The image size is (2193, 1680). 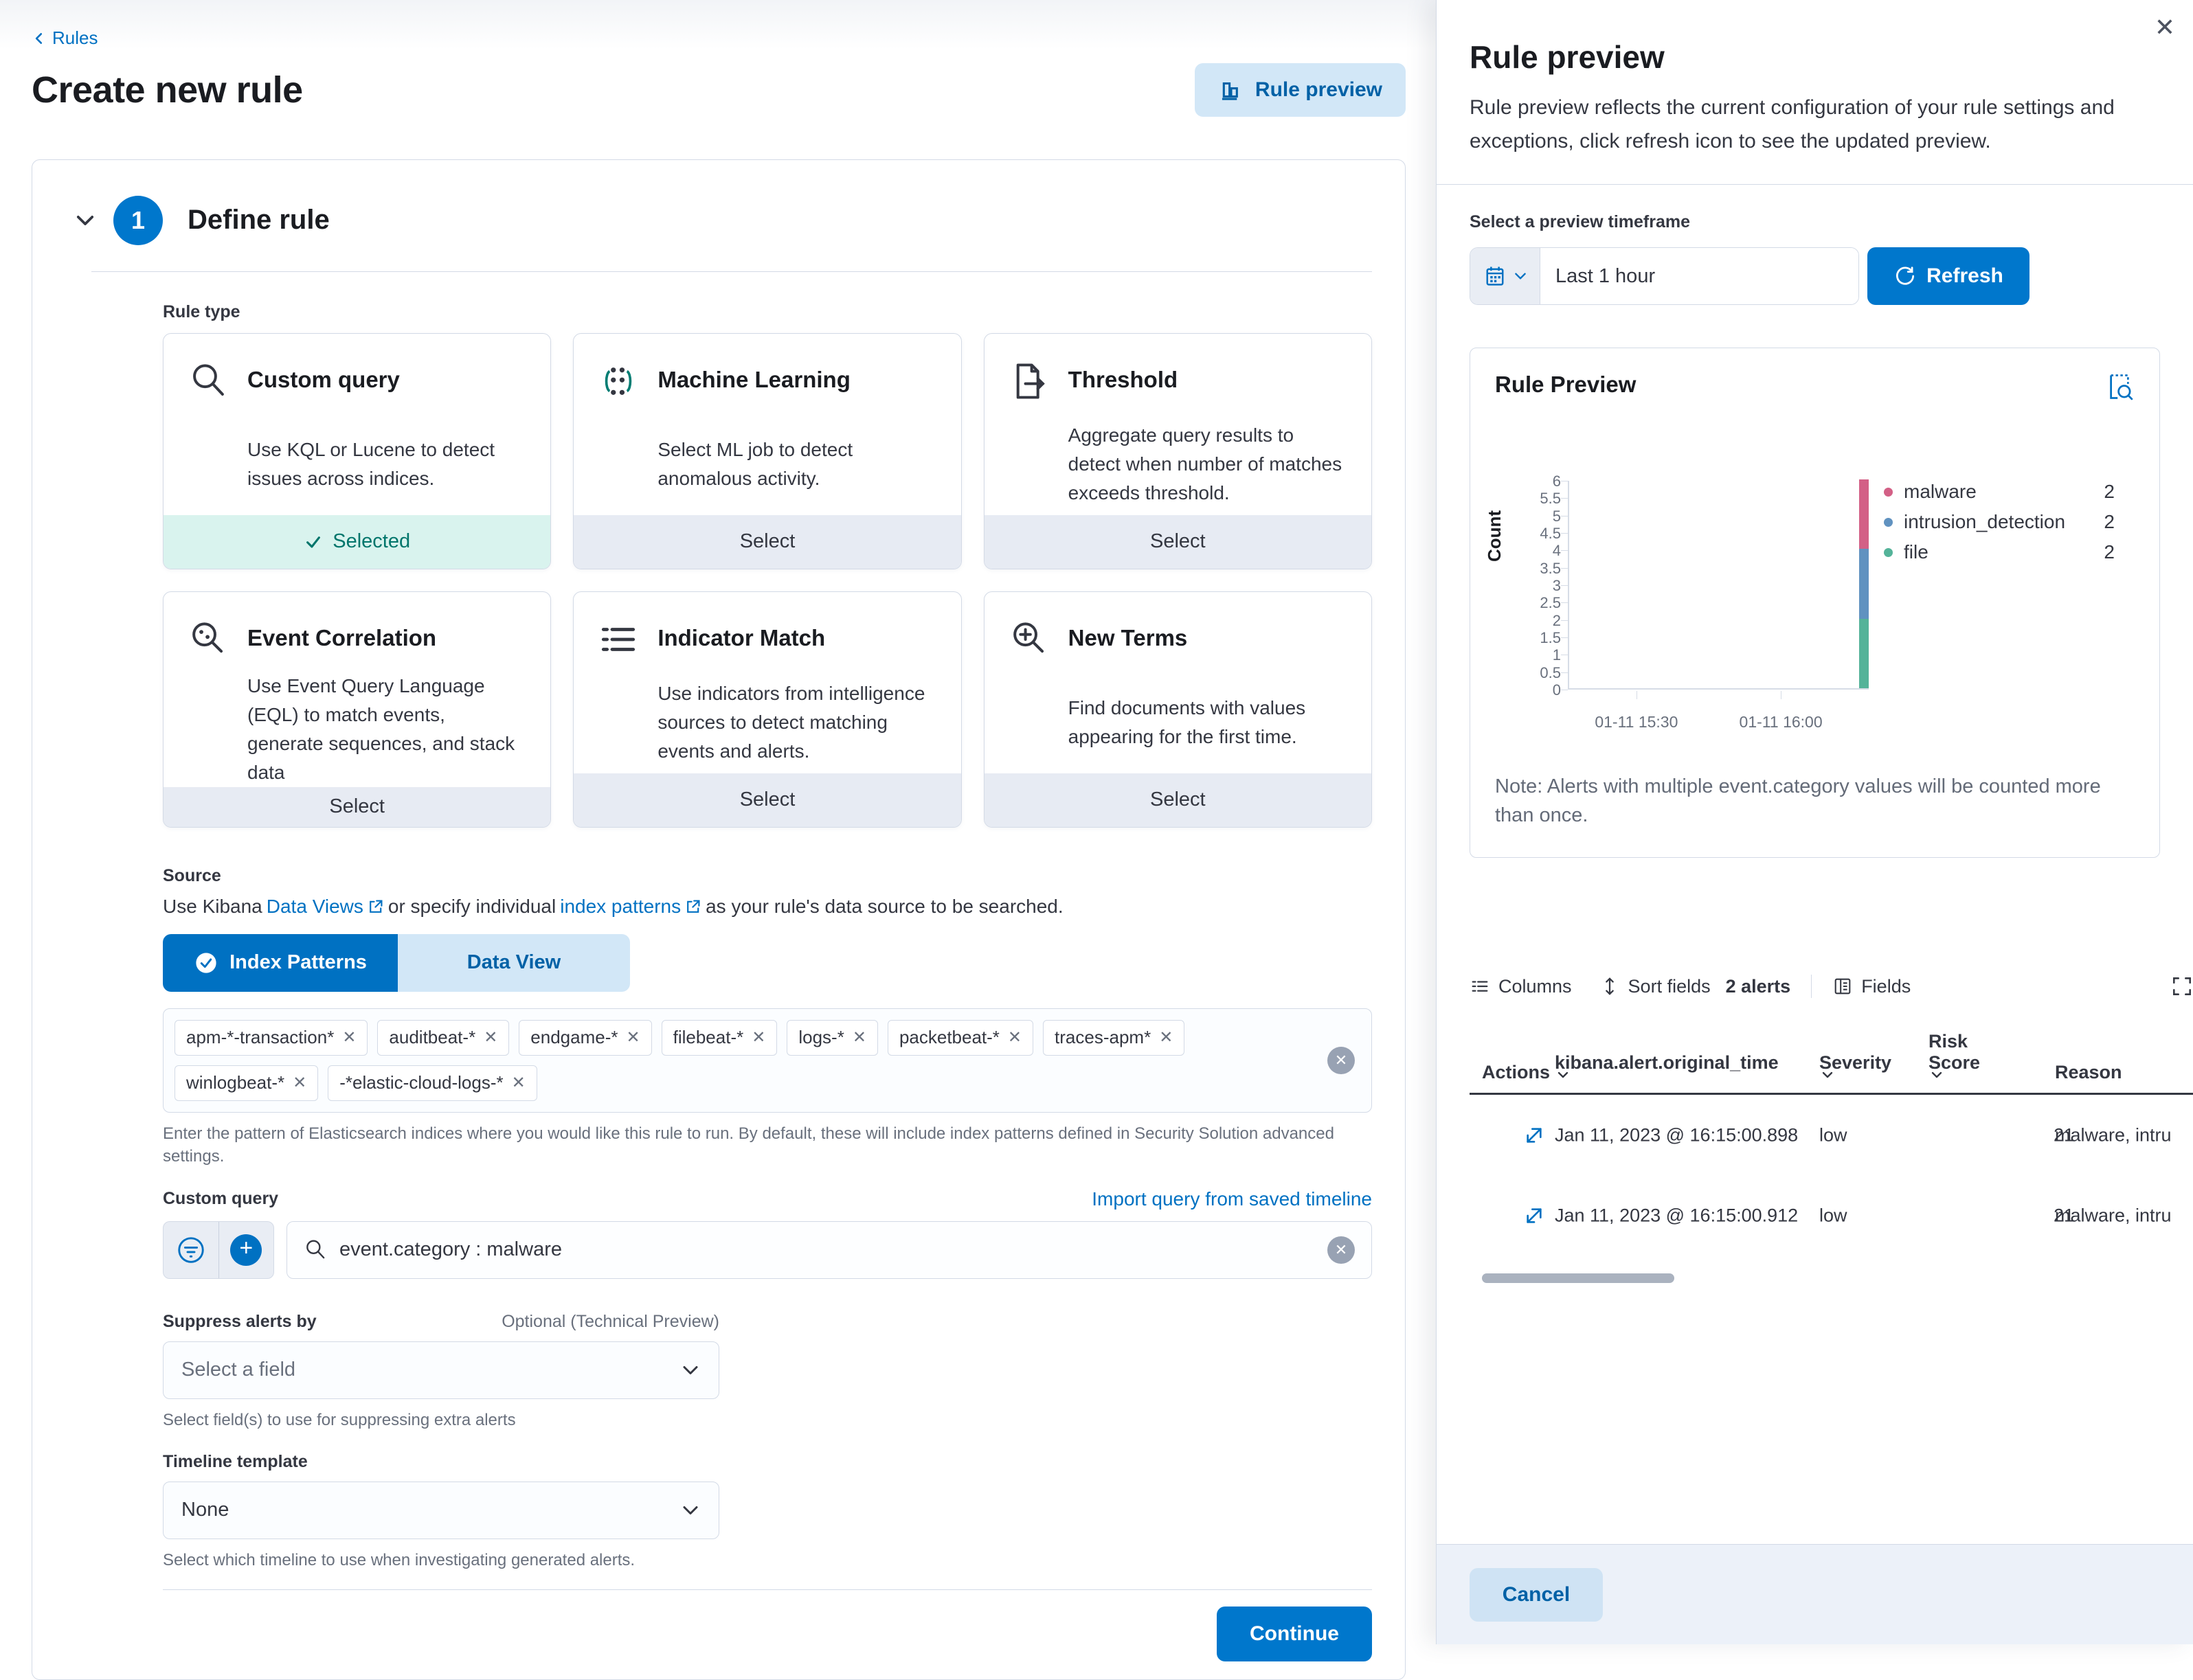 What do you see at coordinates (1556, 516) in the screenshot?
I see `y-axis-tick-label: 5` at bounding box center [1556, 516].